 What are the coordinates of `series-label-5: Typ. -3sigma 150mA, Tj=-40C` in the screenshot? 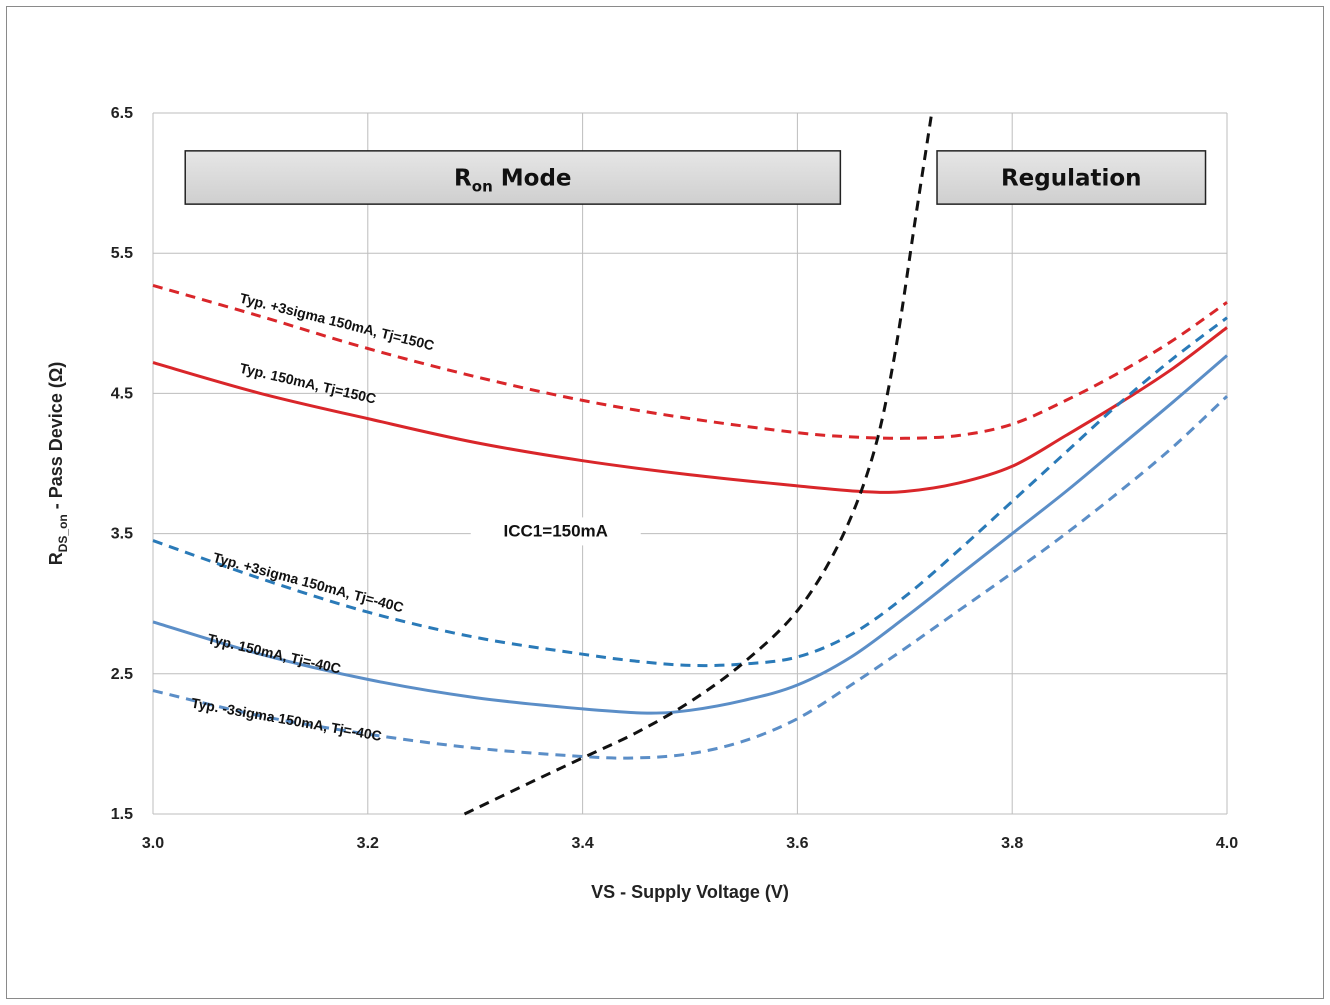 It's located at (286, 719).